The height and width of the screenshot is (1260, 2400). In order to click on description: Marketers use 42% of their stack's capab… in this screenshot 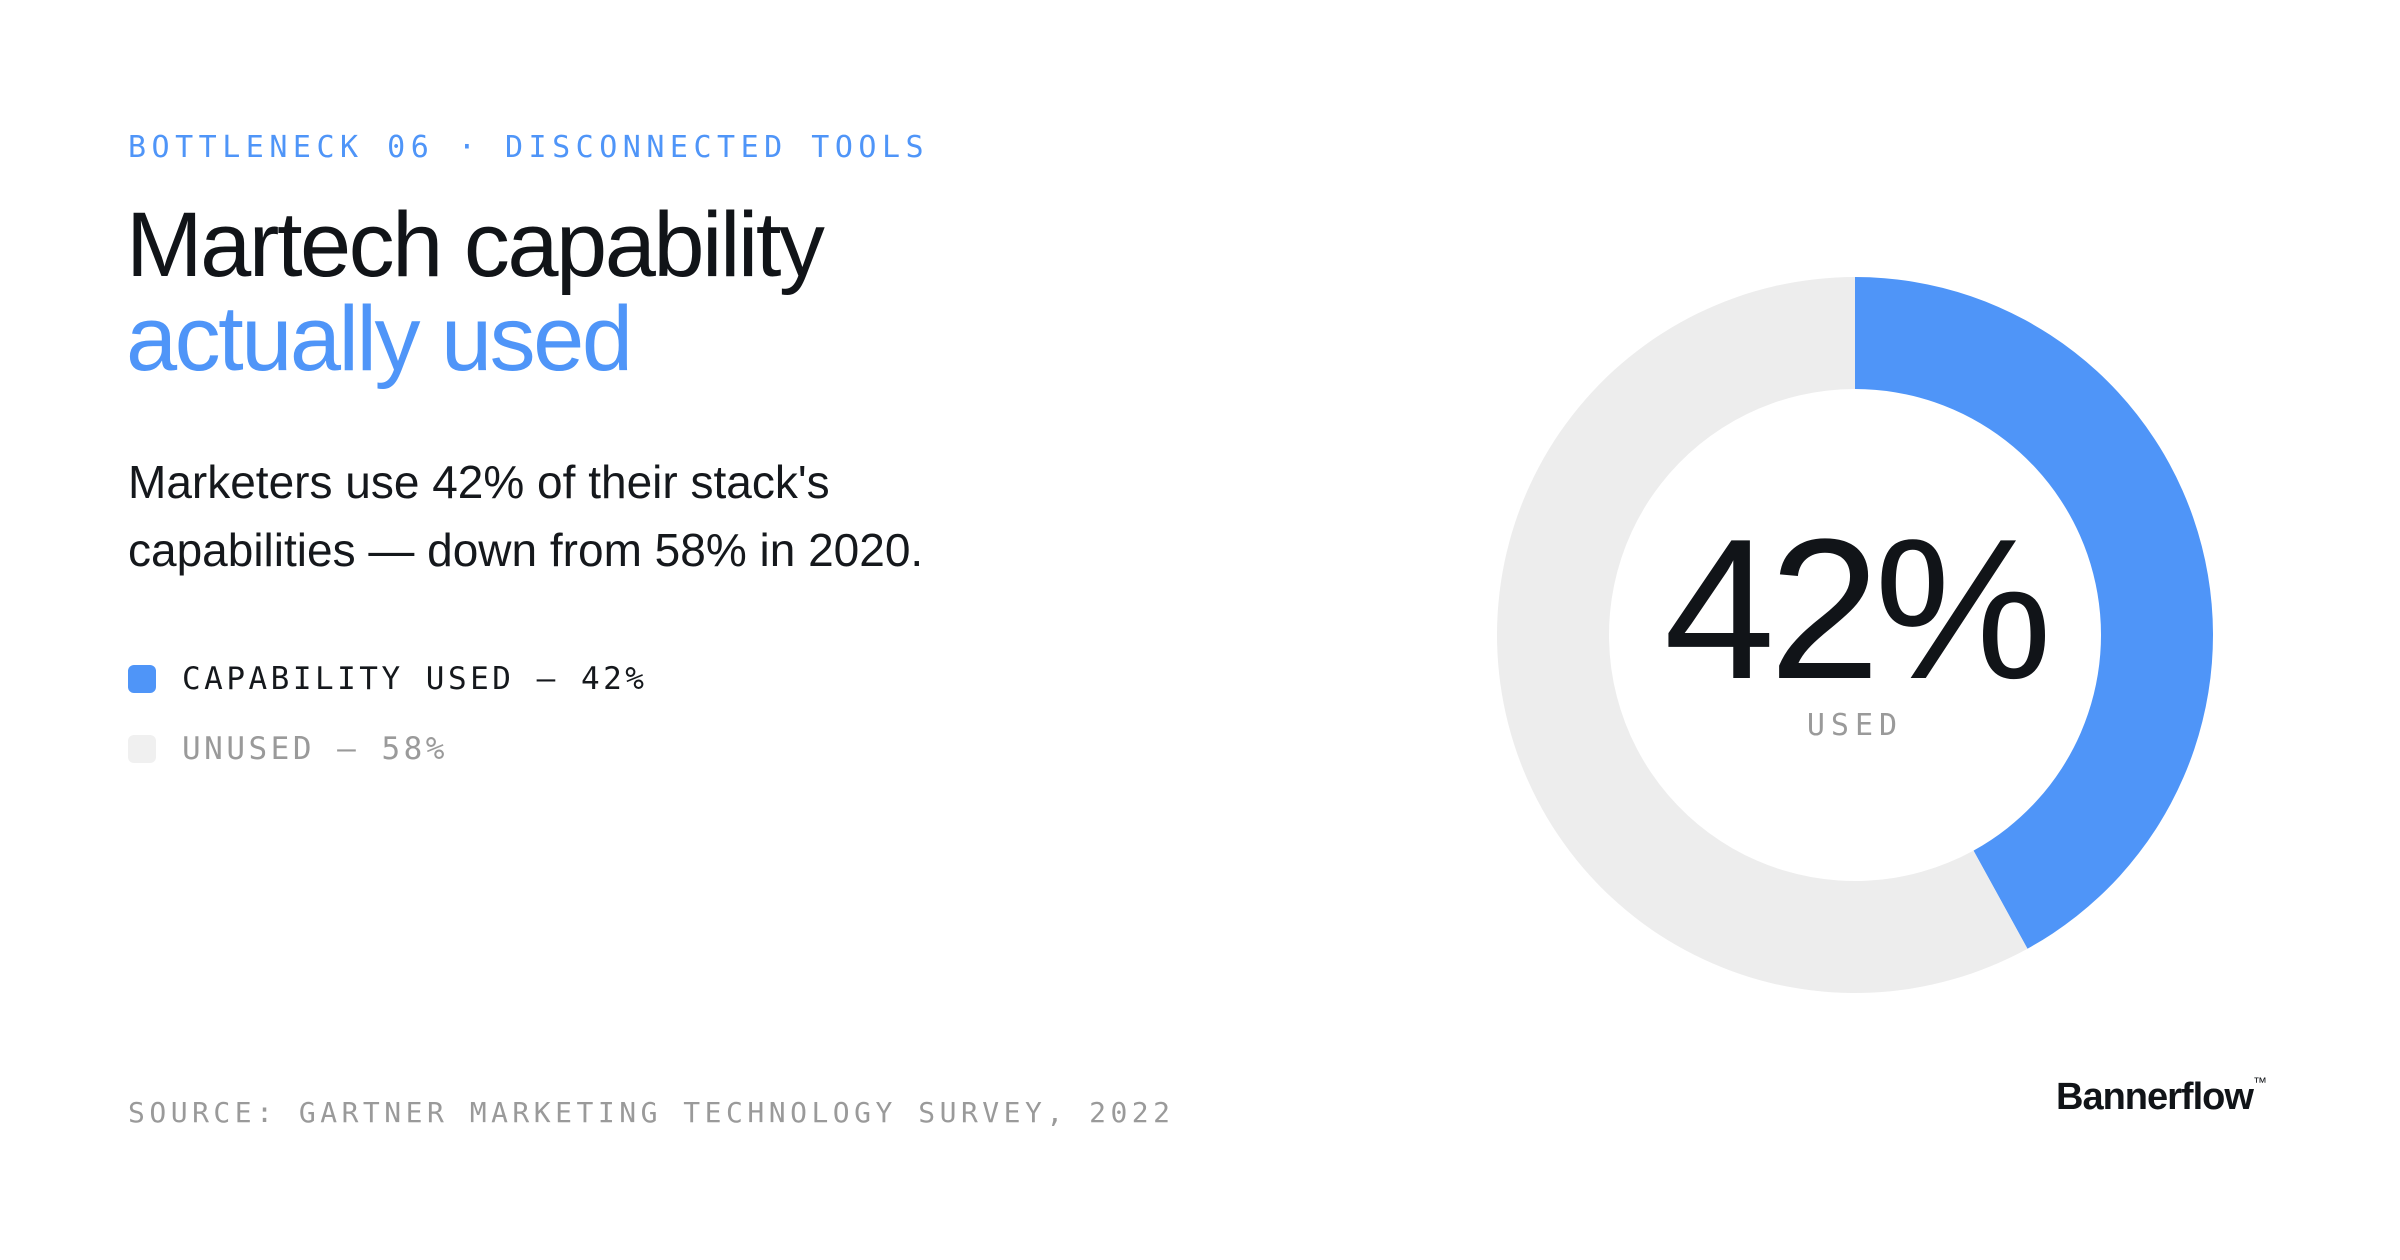, I will do `click(526, 516)`.